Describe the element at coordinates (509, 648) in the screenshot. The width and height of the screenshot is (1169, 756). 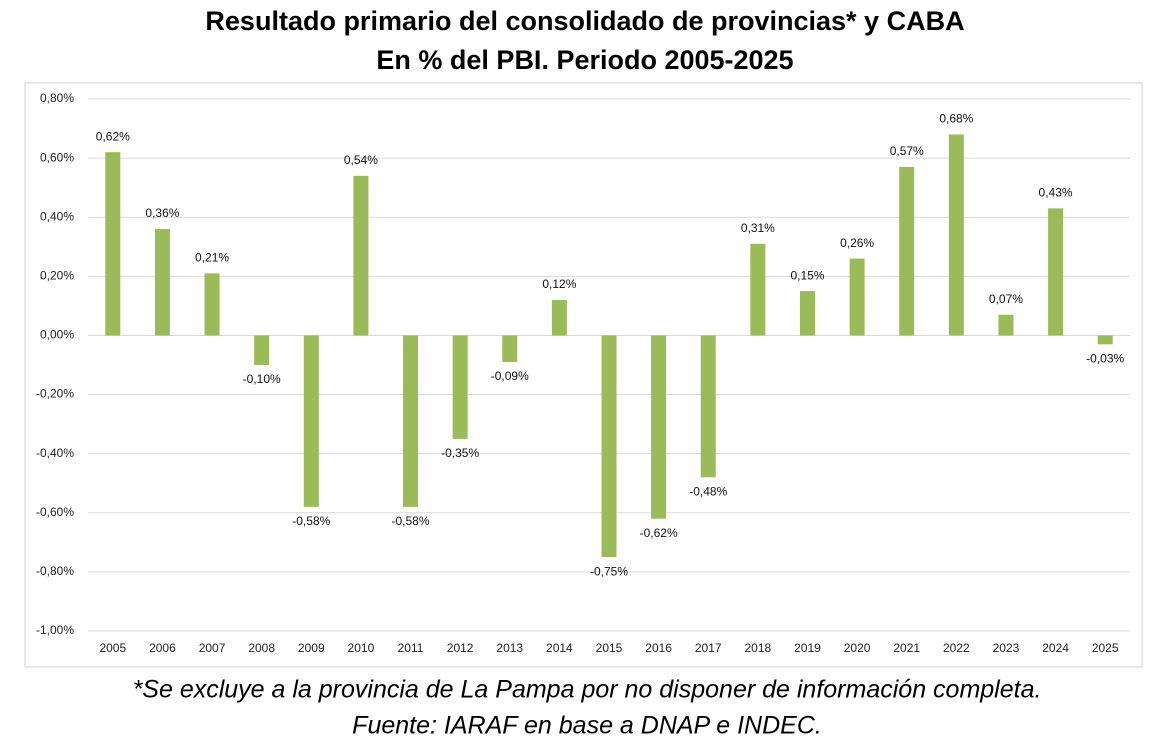
I see `x-tick-label: 2013` at that location.